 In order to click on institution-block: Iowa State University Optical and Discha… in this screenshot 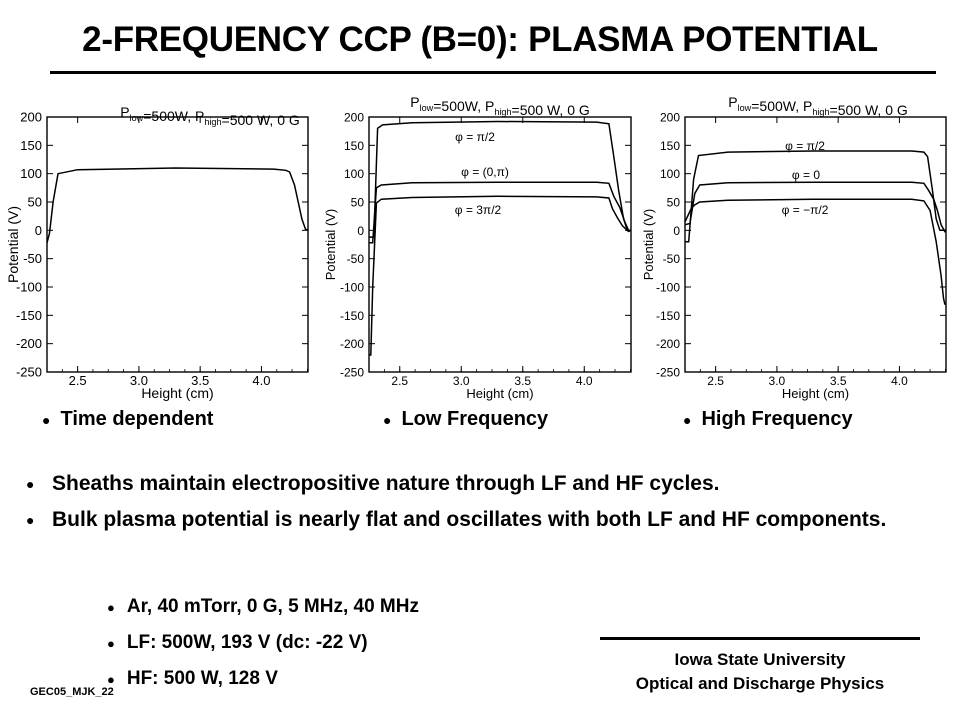, I will do `click(760, 672)`.